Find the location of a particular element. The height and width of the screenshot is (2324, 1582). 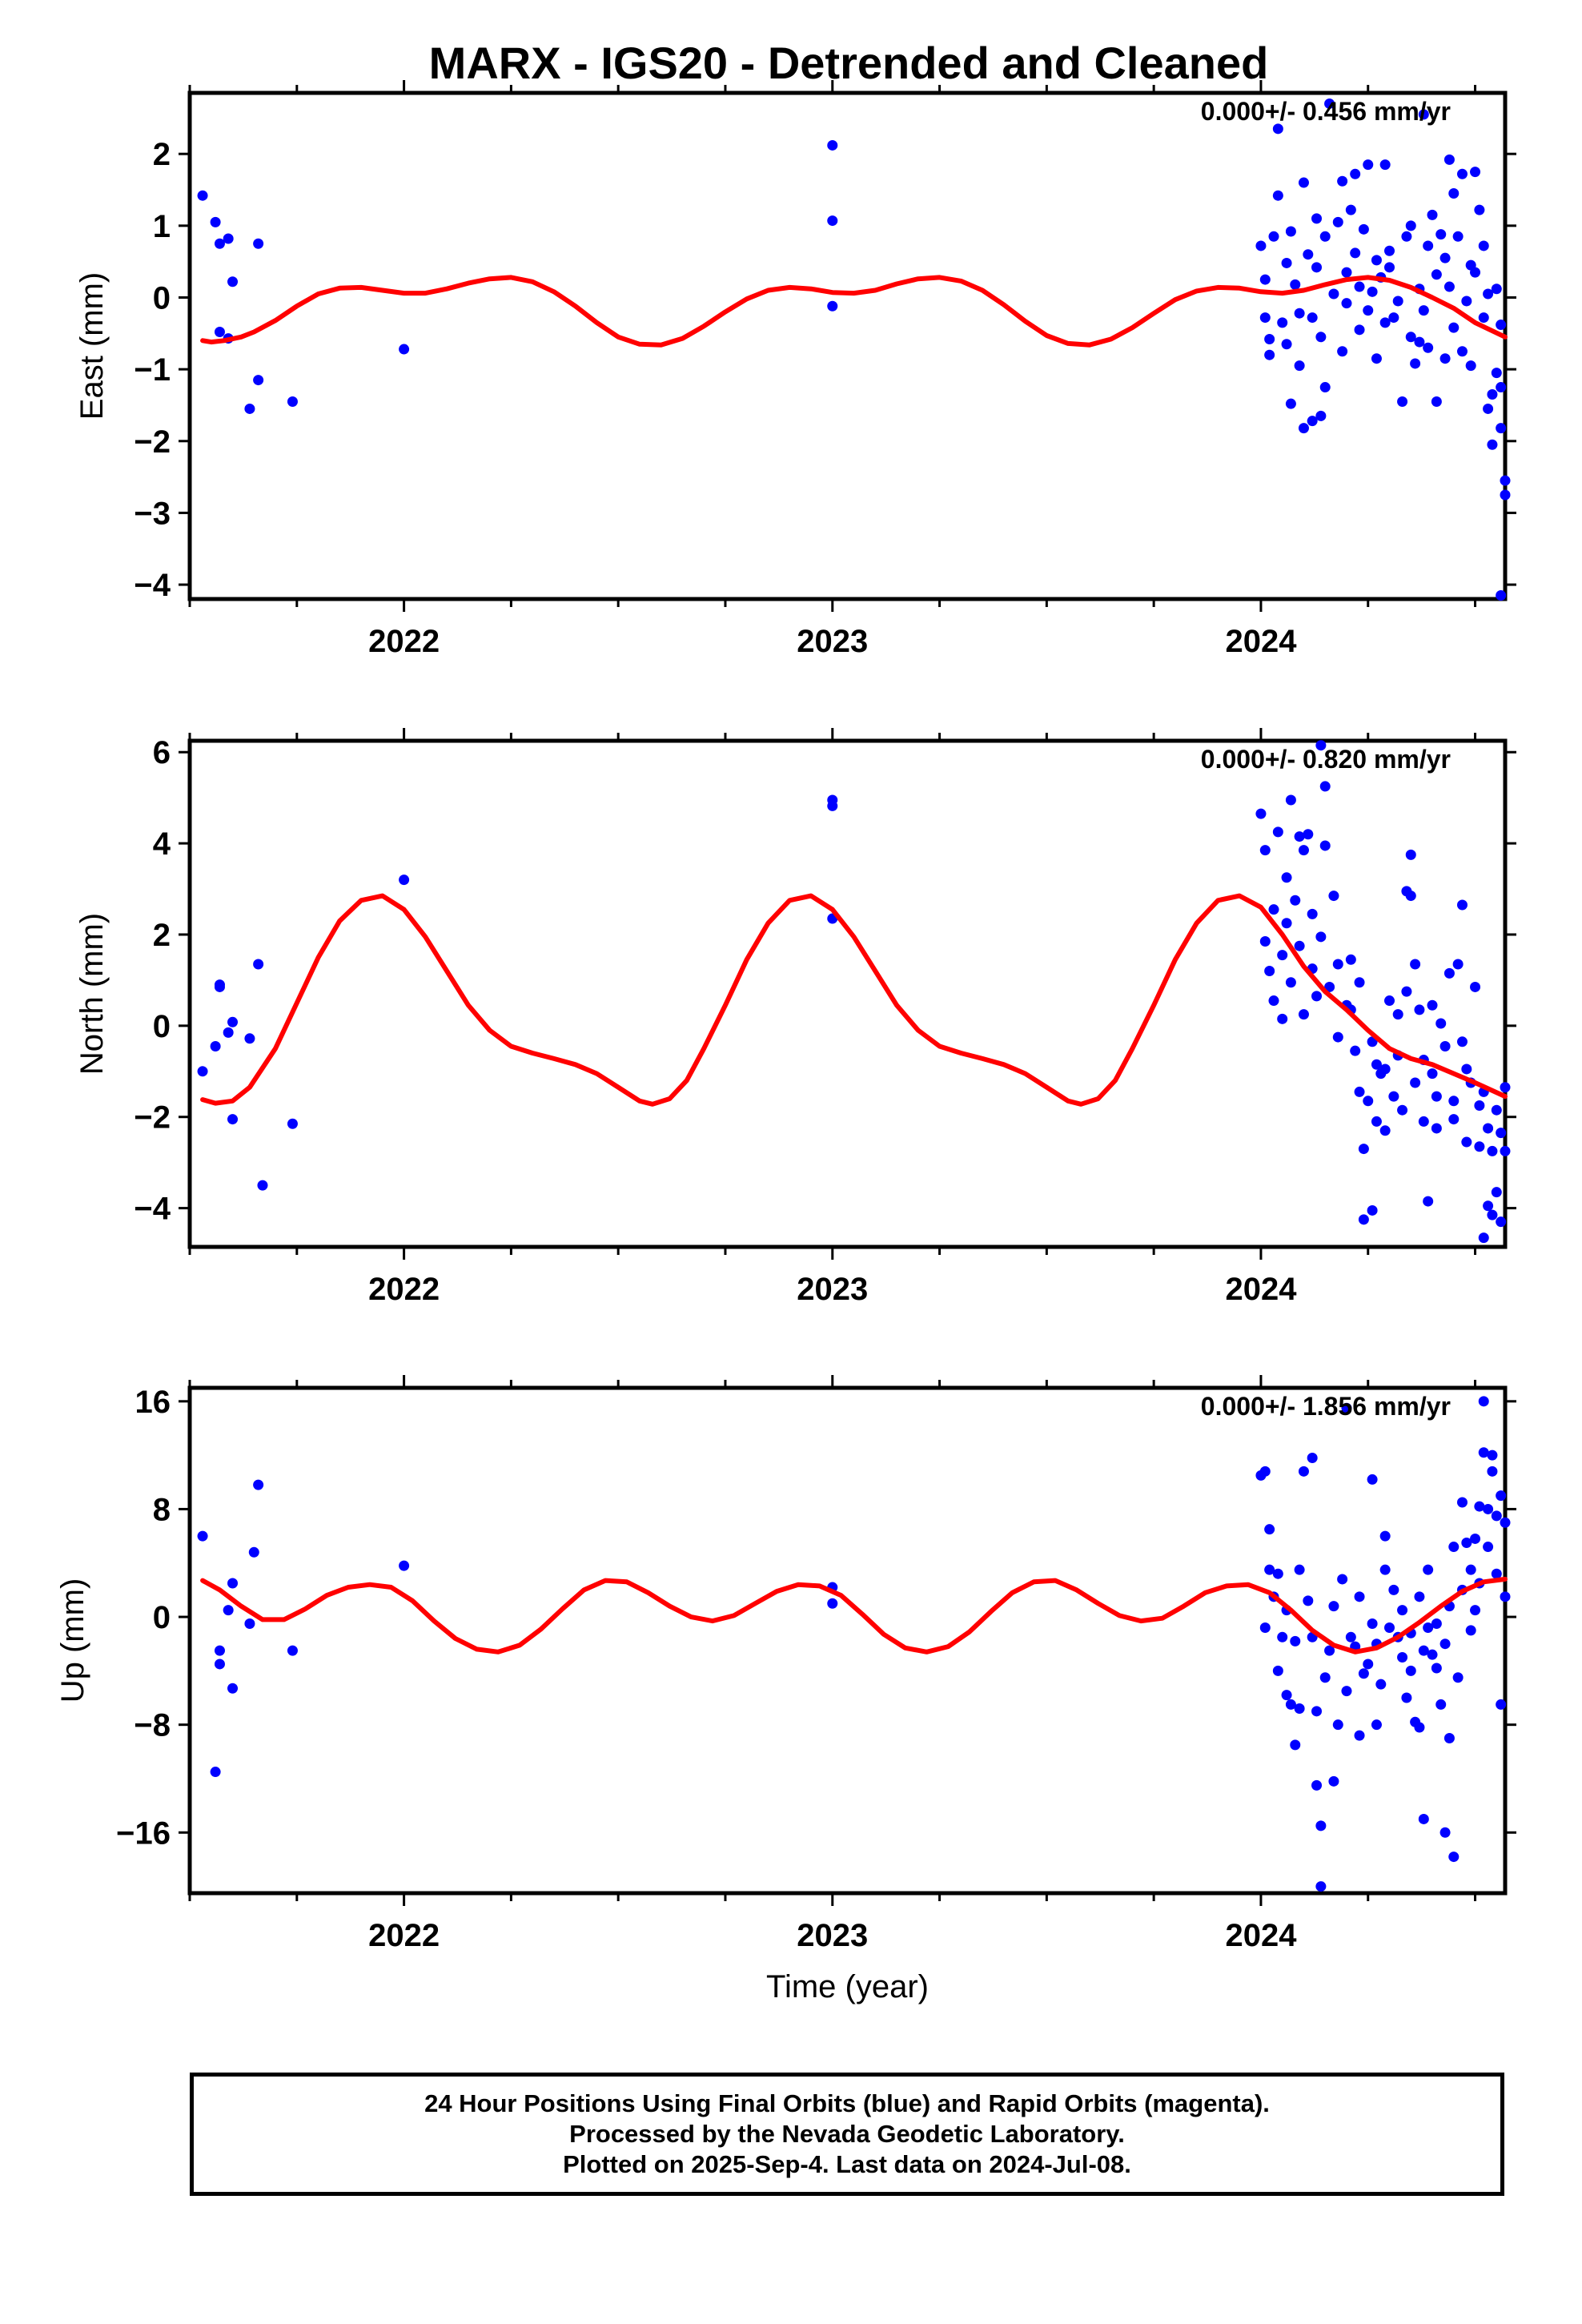

panel-2-model-curve is located at coordinates (854, 1000).